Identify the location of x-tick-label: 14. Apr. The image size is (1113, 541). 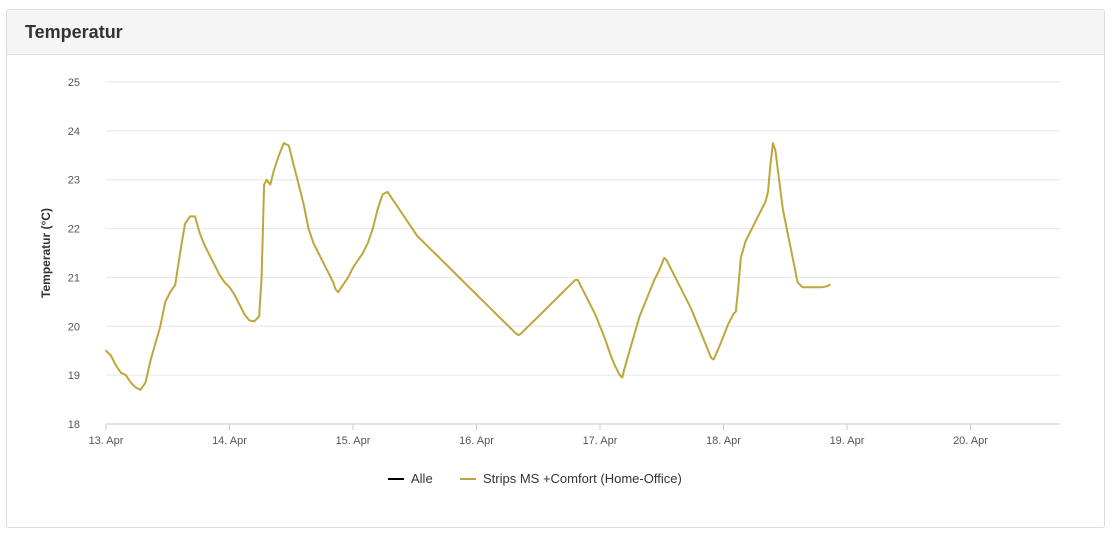
(229, 441).